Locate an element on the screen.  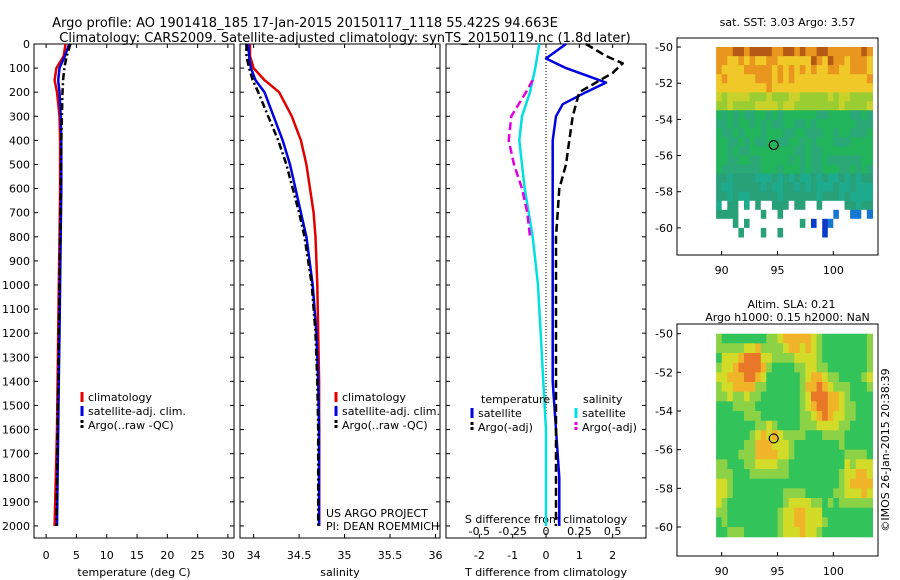
map-y-tick-label: -56 is located at coordinates (664, 450).